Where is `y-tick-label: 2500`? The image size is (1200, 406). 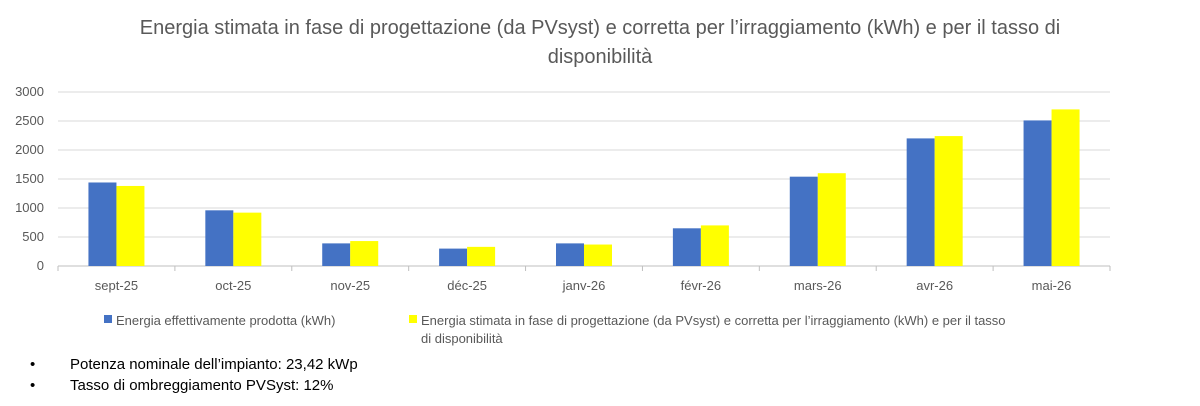 y-tick-label: 2500 is located at coordinates (29, 120).